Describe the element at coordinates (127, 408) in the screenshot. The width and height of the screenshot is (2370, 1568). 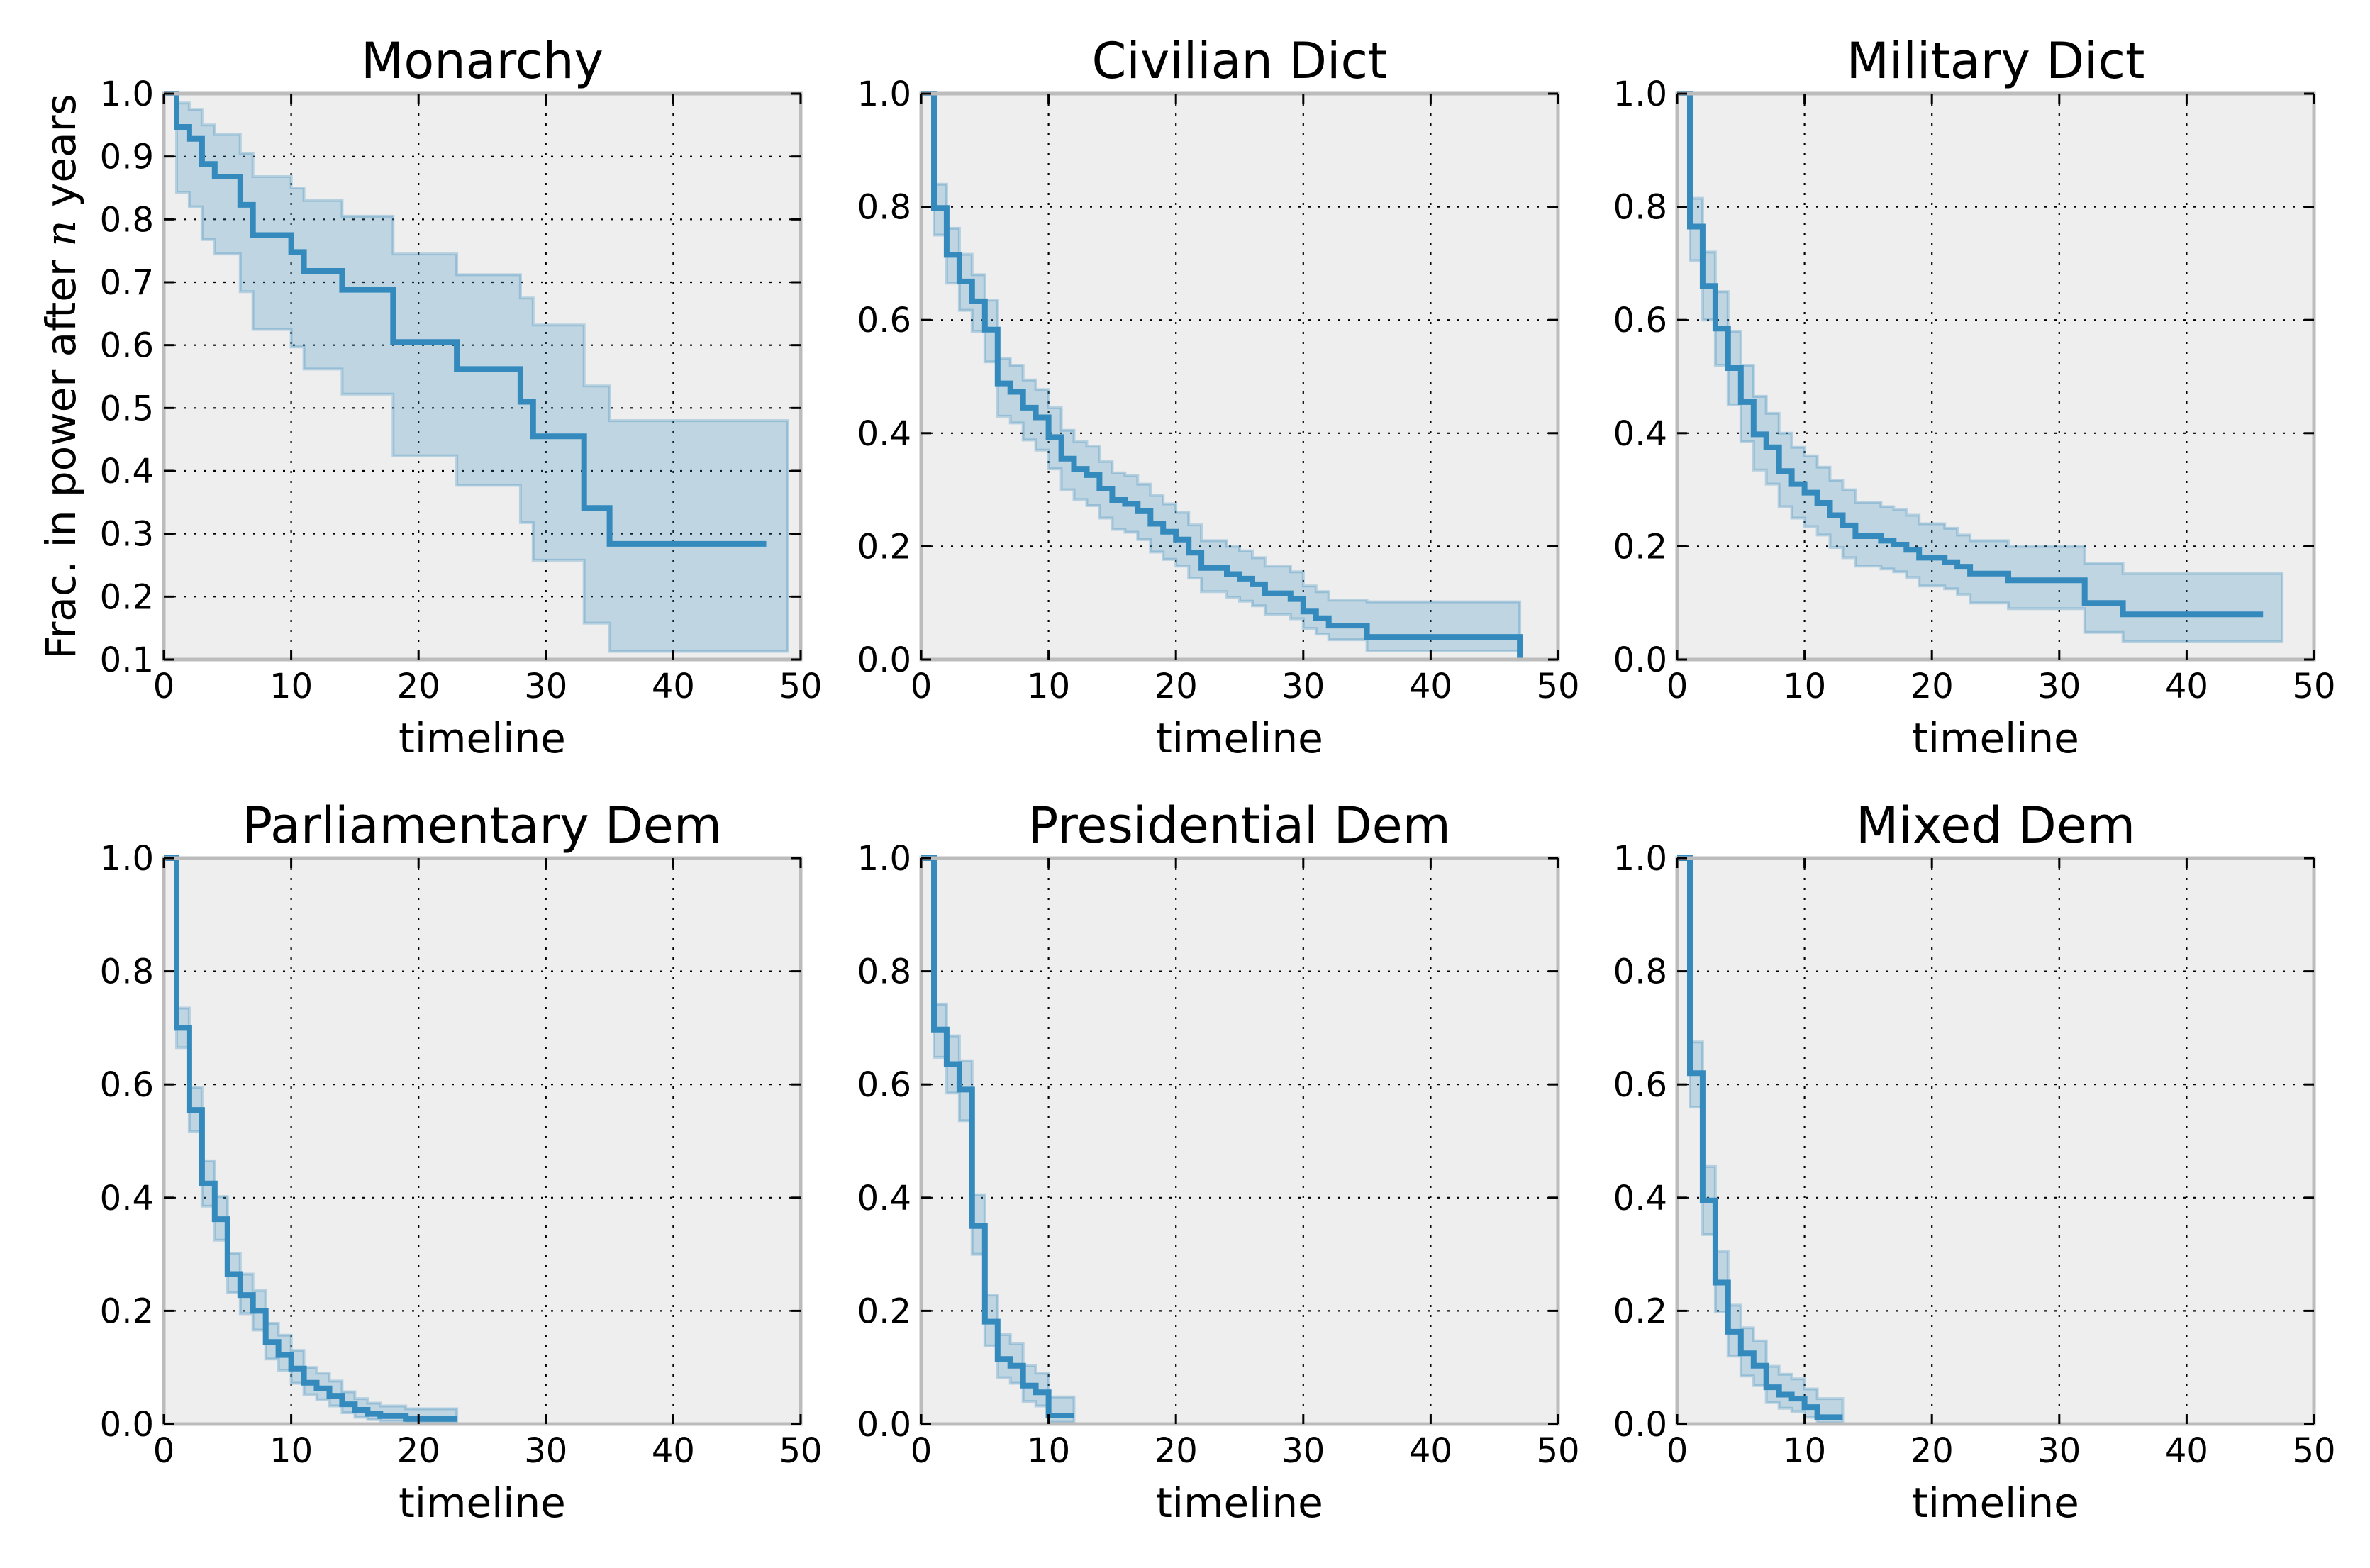
I see `y-tick-label: 0.5` at that location.